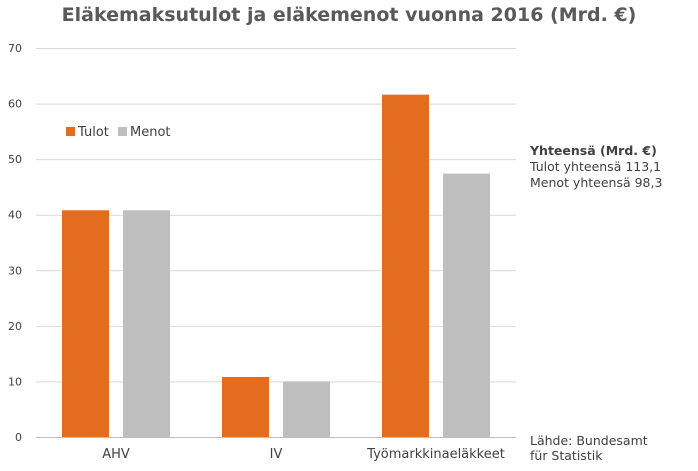 This screenshot has width=698, height=471. I want to click on source-line-2: für Statistik, so click(566, 455).